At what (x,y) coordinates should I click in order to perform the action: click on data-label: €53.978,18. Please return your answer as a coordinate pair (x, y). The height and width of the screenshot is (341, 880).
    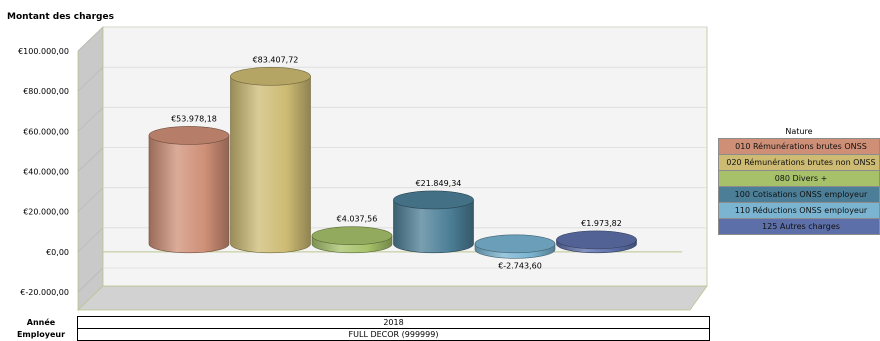
    Looking at the image, I should click on (194, 118).